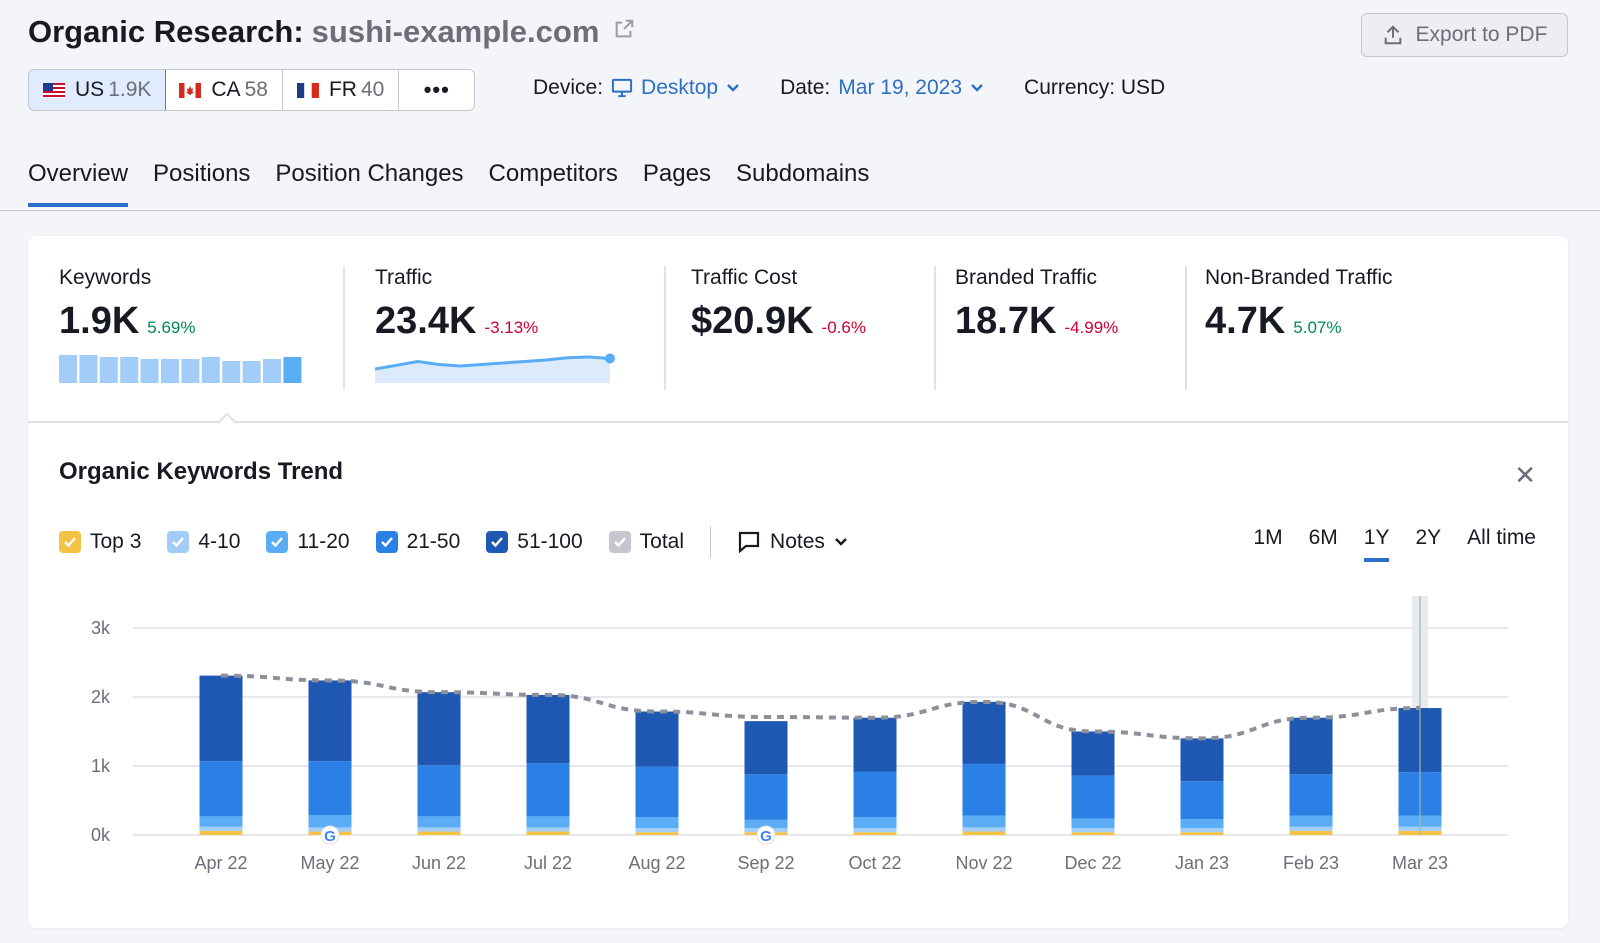 The width and height of the screenshot is (1600, 943). What do you see at coordinates (307, 90) in the screenshot?
I see `fr-flag-icon` at bounding box center [307, 90].